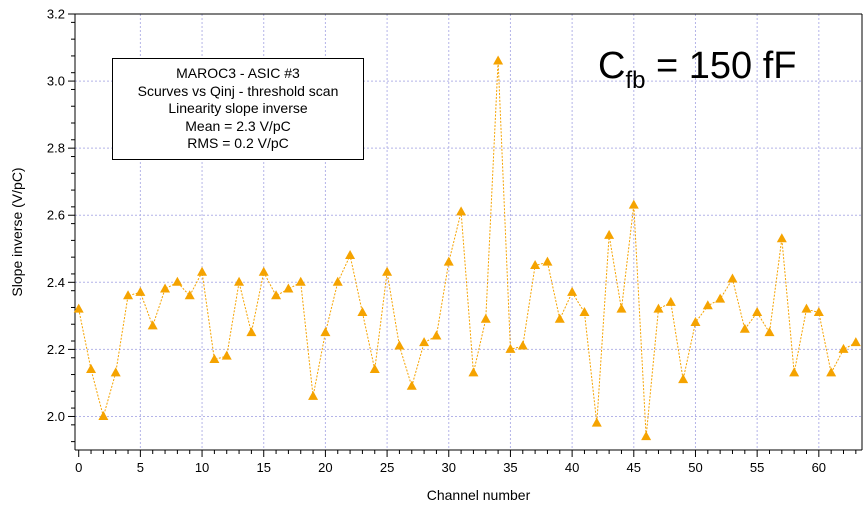 This screenshot has width=865, height=509. I want to click on legend-line-method: Scurves vs Qinj - threshold scan, so click(238, 90).